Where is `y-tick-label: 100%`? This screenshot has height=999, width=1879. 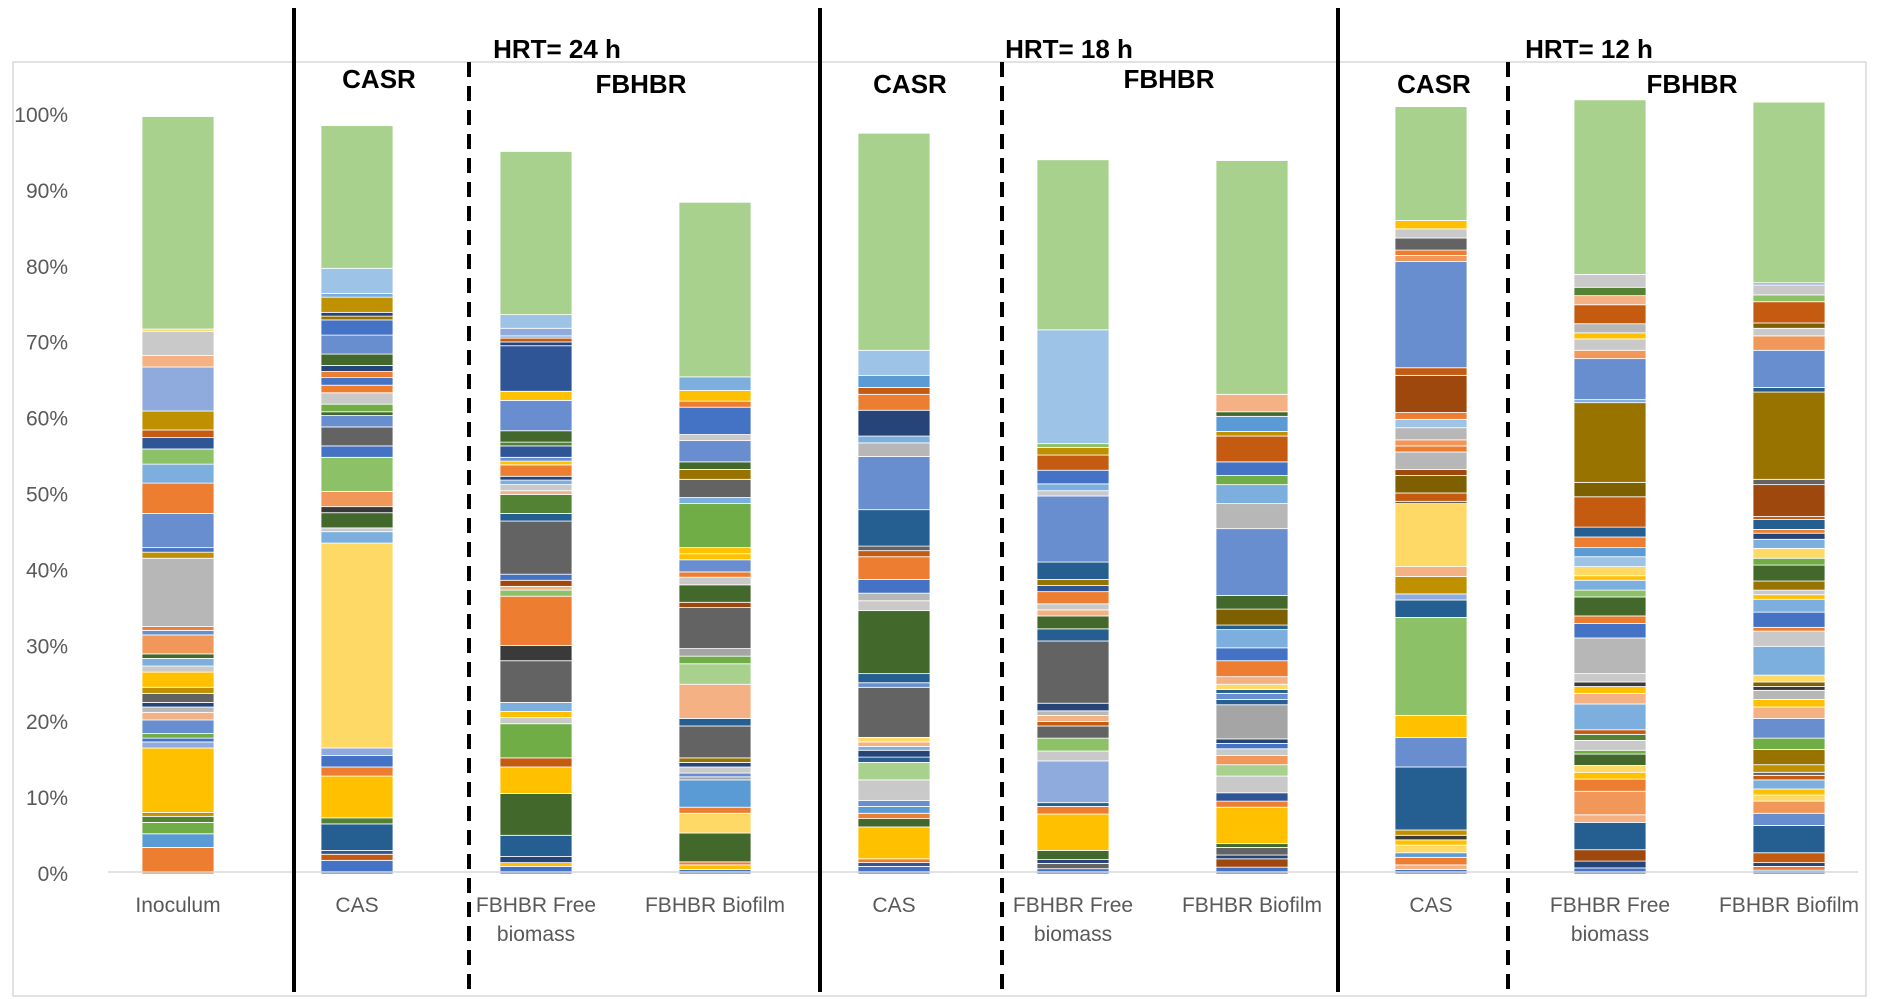
y-tick-label: 100% is located at coordinates (41, 115).